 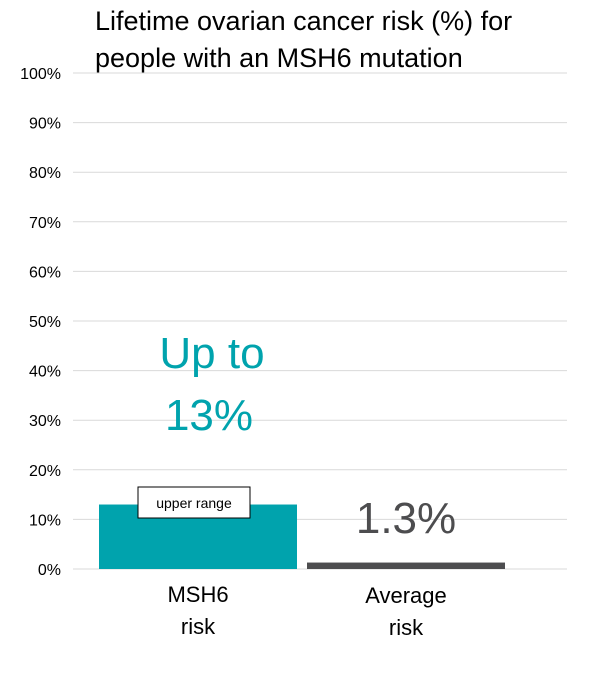 What do you see at coordinates (45, 223) in the screenshot?
I see `y-tick-label: 70%` at bounding box center [45, 223].